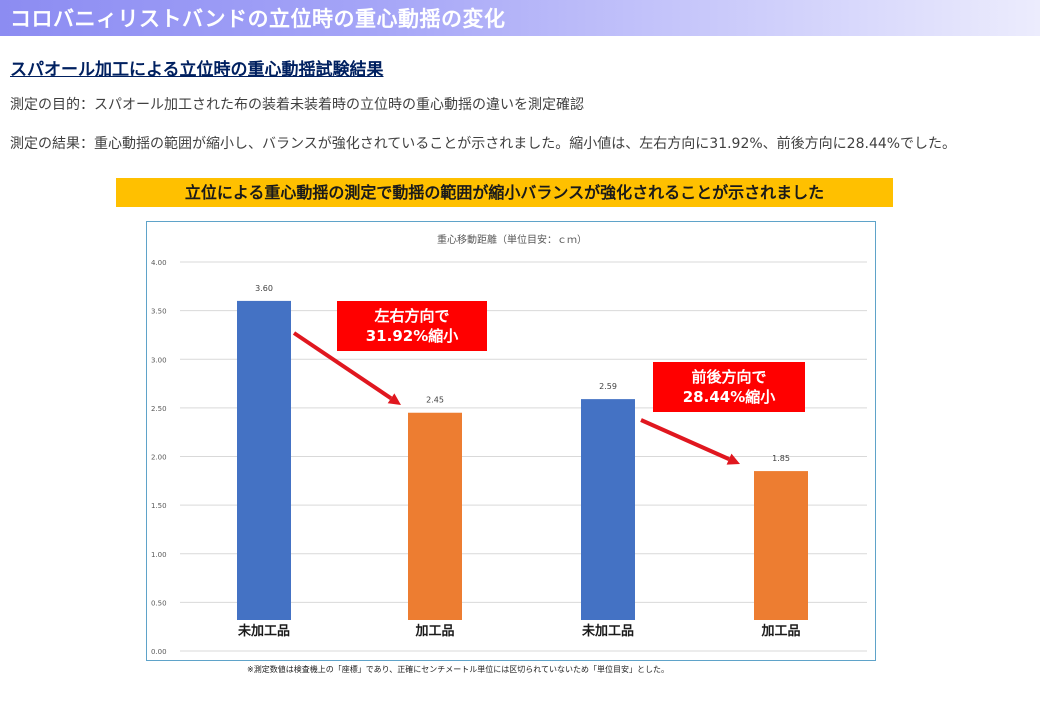  I want to click on page-title: コロバニィリストバンドの立位時の重心動揺の変化, so click(258, 19).